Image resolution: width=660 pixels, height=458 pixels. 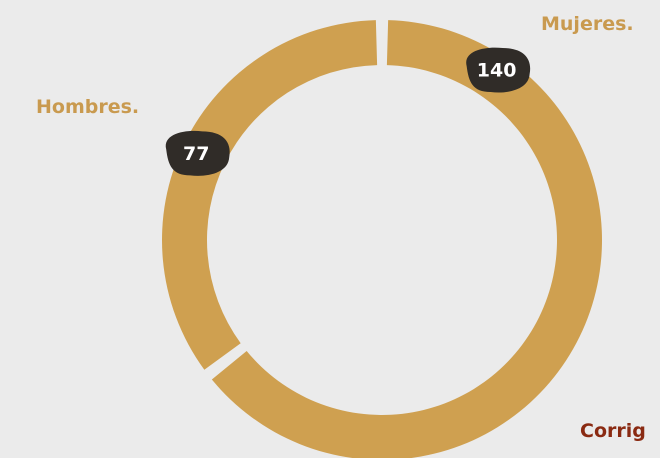 I want to click on data-label: 140, so click(x=497, y=71).